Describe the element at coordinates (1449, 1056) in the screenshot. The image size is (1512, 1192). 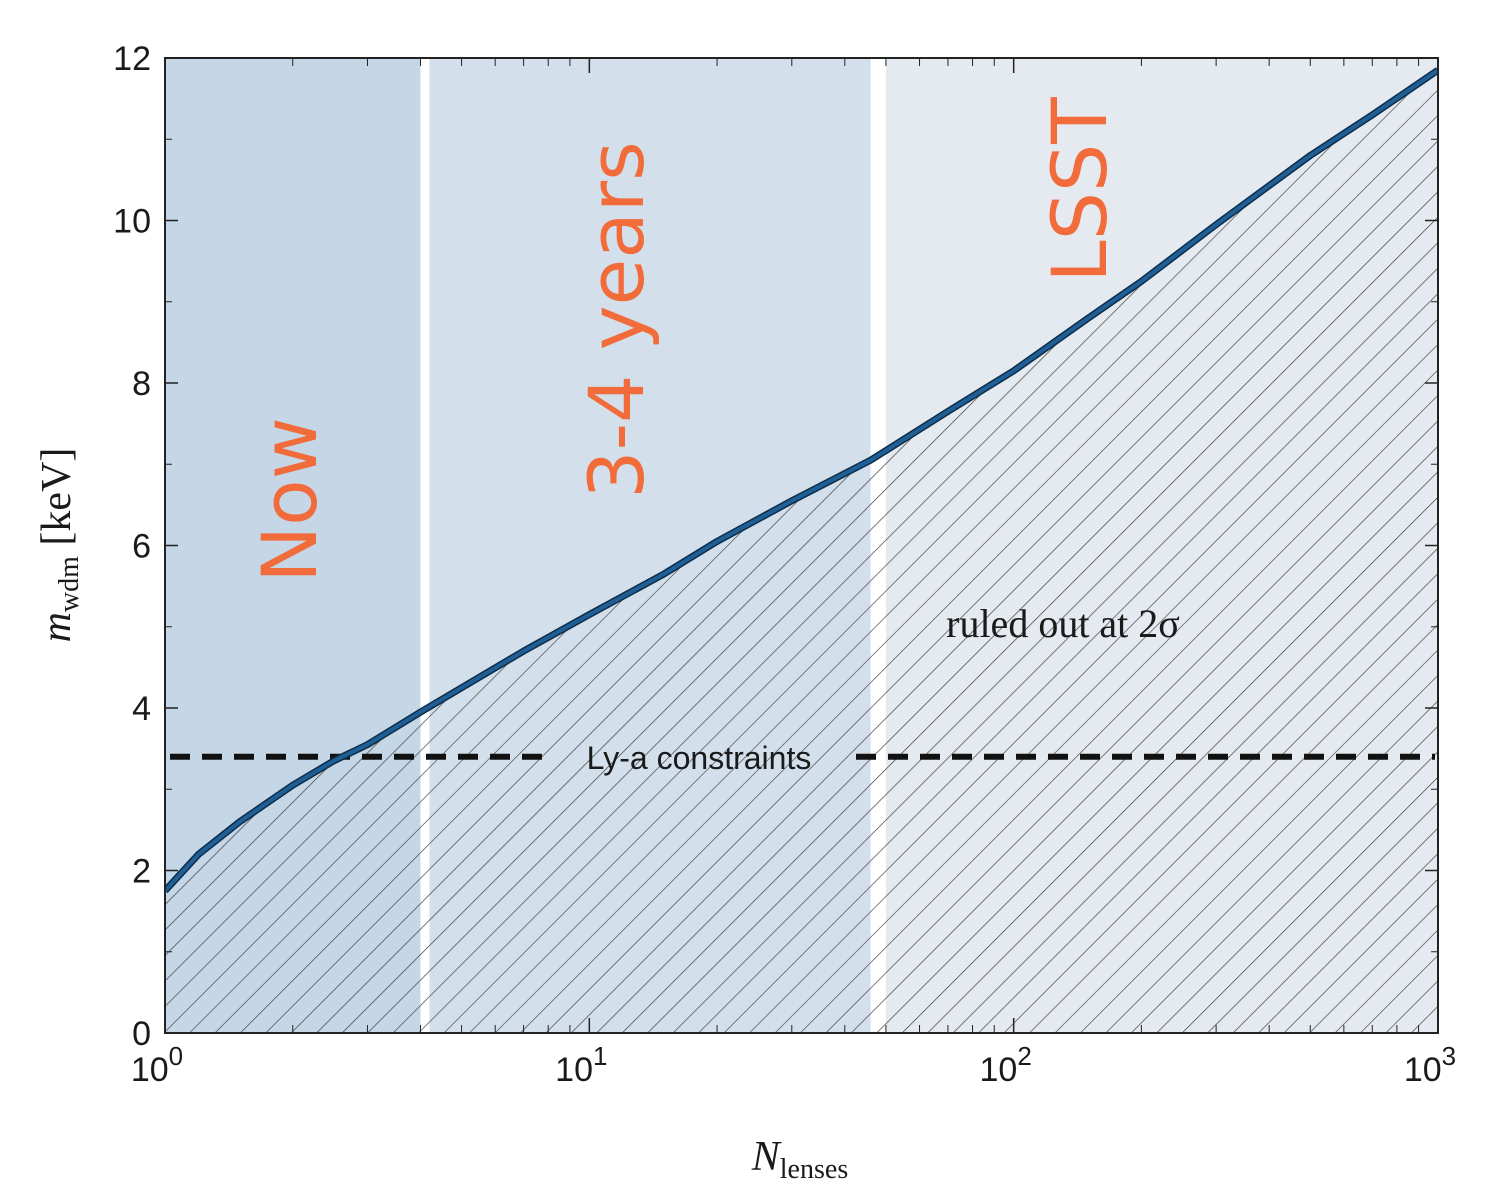
I see `x-tick-exp: 3` at that location.